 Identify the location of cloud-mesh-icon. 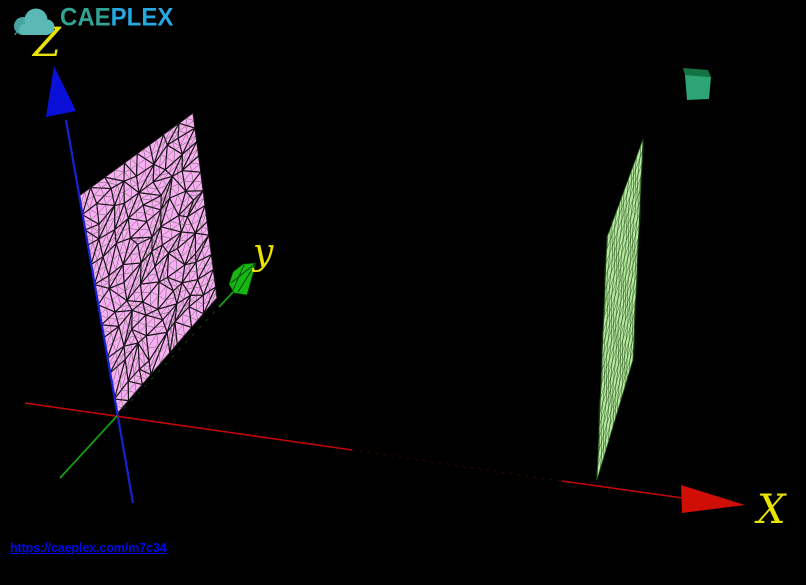
(34, 21).